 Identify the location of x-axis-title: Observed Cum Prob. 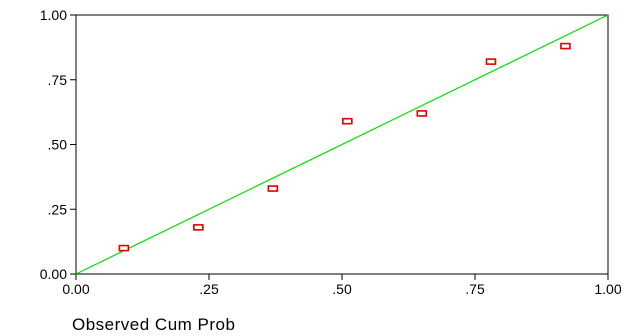
(153, 324).